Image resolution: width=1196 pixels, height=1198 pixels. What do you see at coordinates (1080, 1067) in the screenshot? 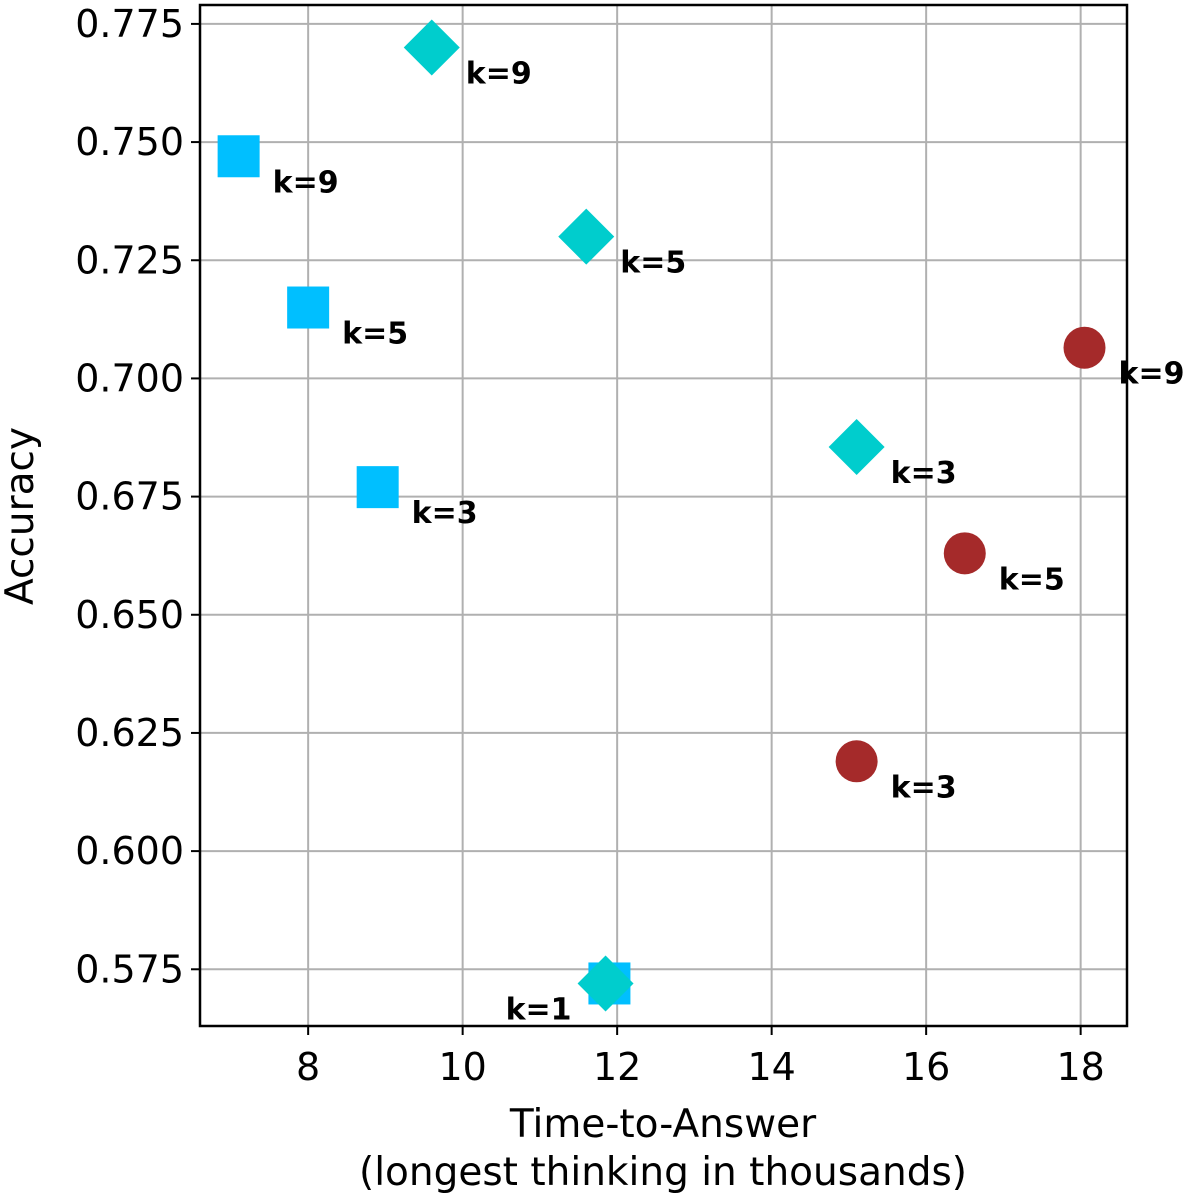
I see `x-tick-label: 18` at bounding box center [1080, 1067].